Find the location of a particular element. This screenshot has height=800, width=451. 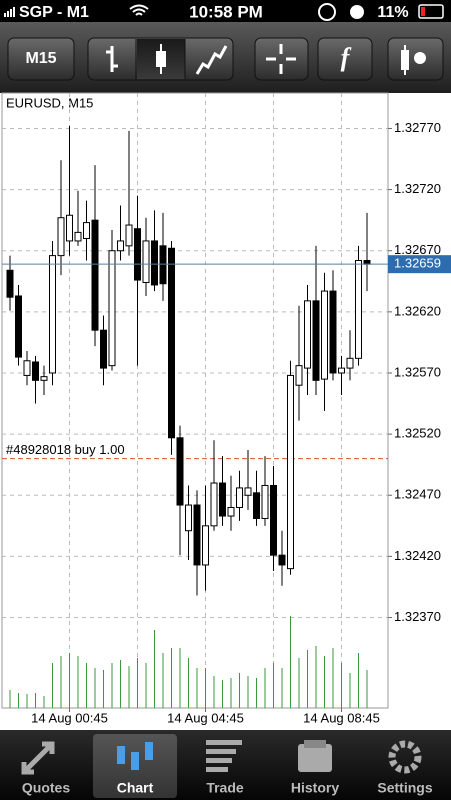

status-bar is located at coordinates (225, 11).